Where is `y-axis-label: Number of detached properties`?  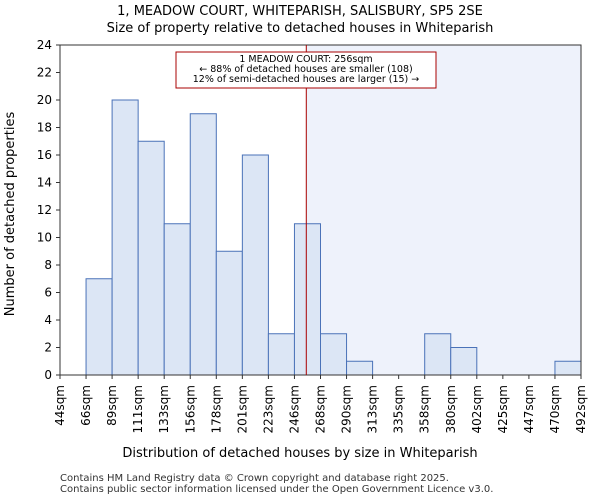 y-axis-label: Number of detached properties is located at coordinates (10, 214).